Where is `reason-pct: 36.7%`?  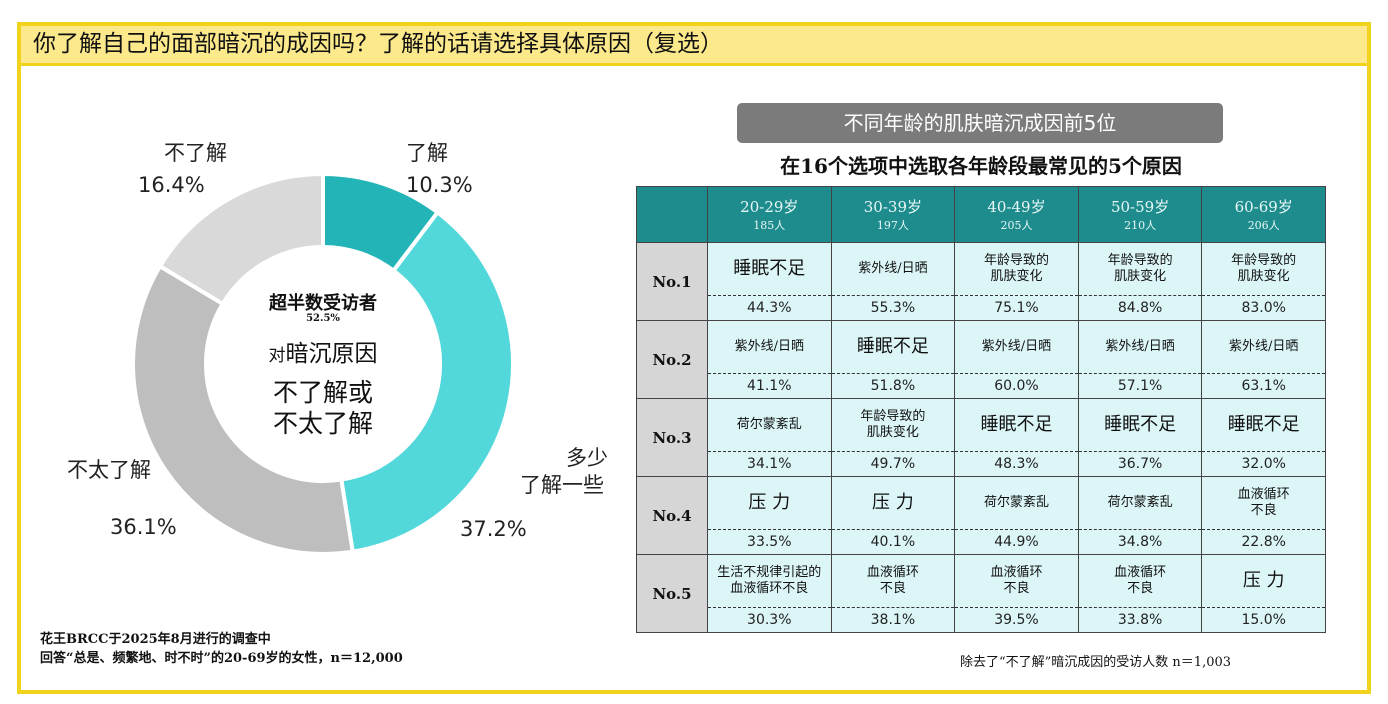
reason-pct: 36.7% is located at coordinates (1140, 464).